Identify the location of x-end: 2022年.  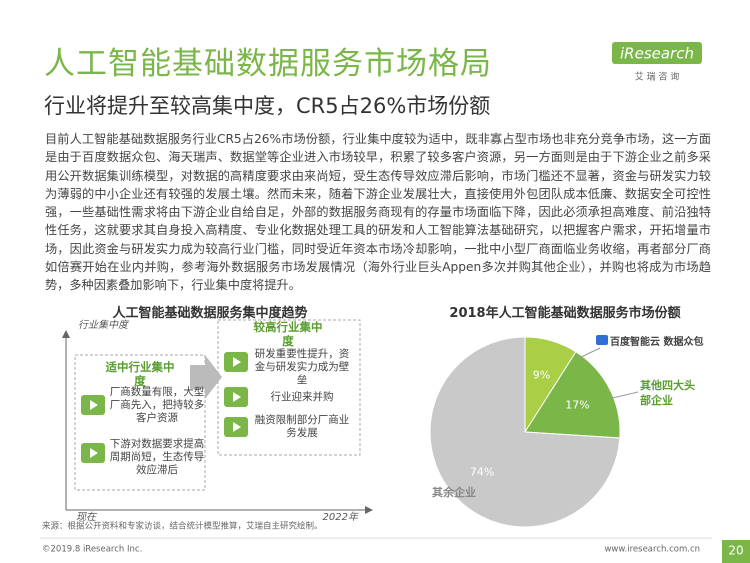
(341, 517).